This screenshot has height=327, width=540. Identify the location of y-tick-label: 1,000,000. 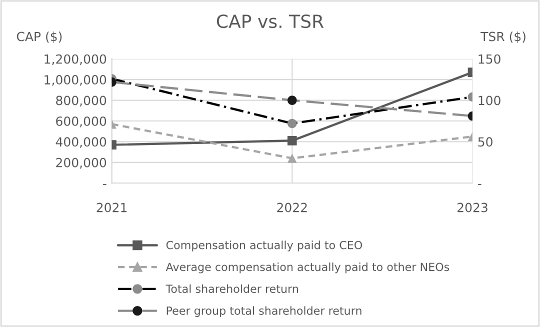
(75, 80).